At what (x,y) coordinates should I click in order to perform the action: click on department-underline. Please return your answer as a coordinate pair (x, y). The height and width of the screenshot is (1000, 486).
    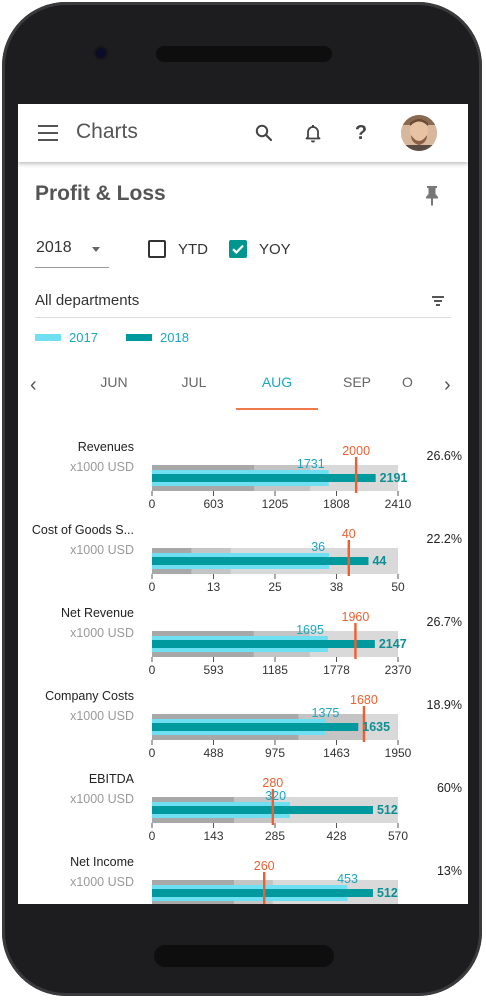
    Looking at the image, I should click on (243, 317).